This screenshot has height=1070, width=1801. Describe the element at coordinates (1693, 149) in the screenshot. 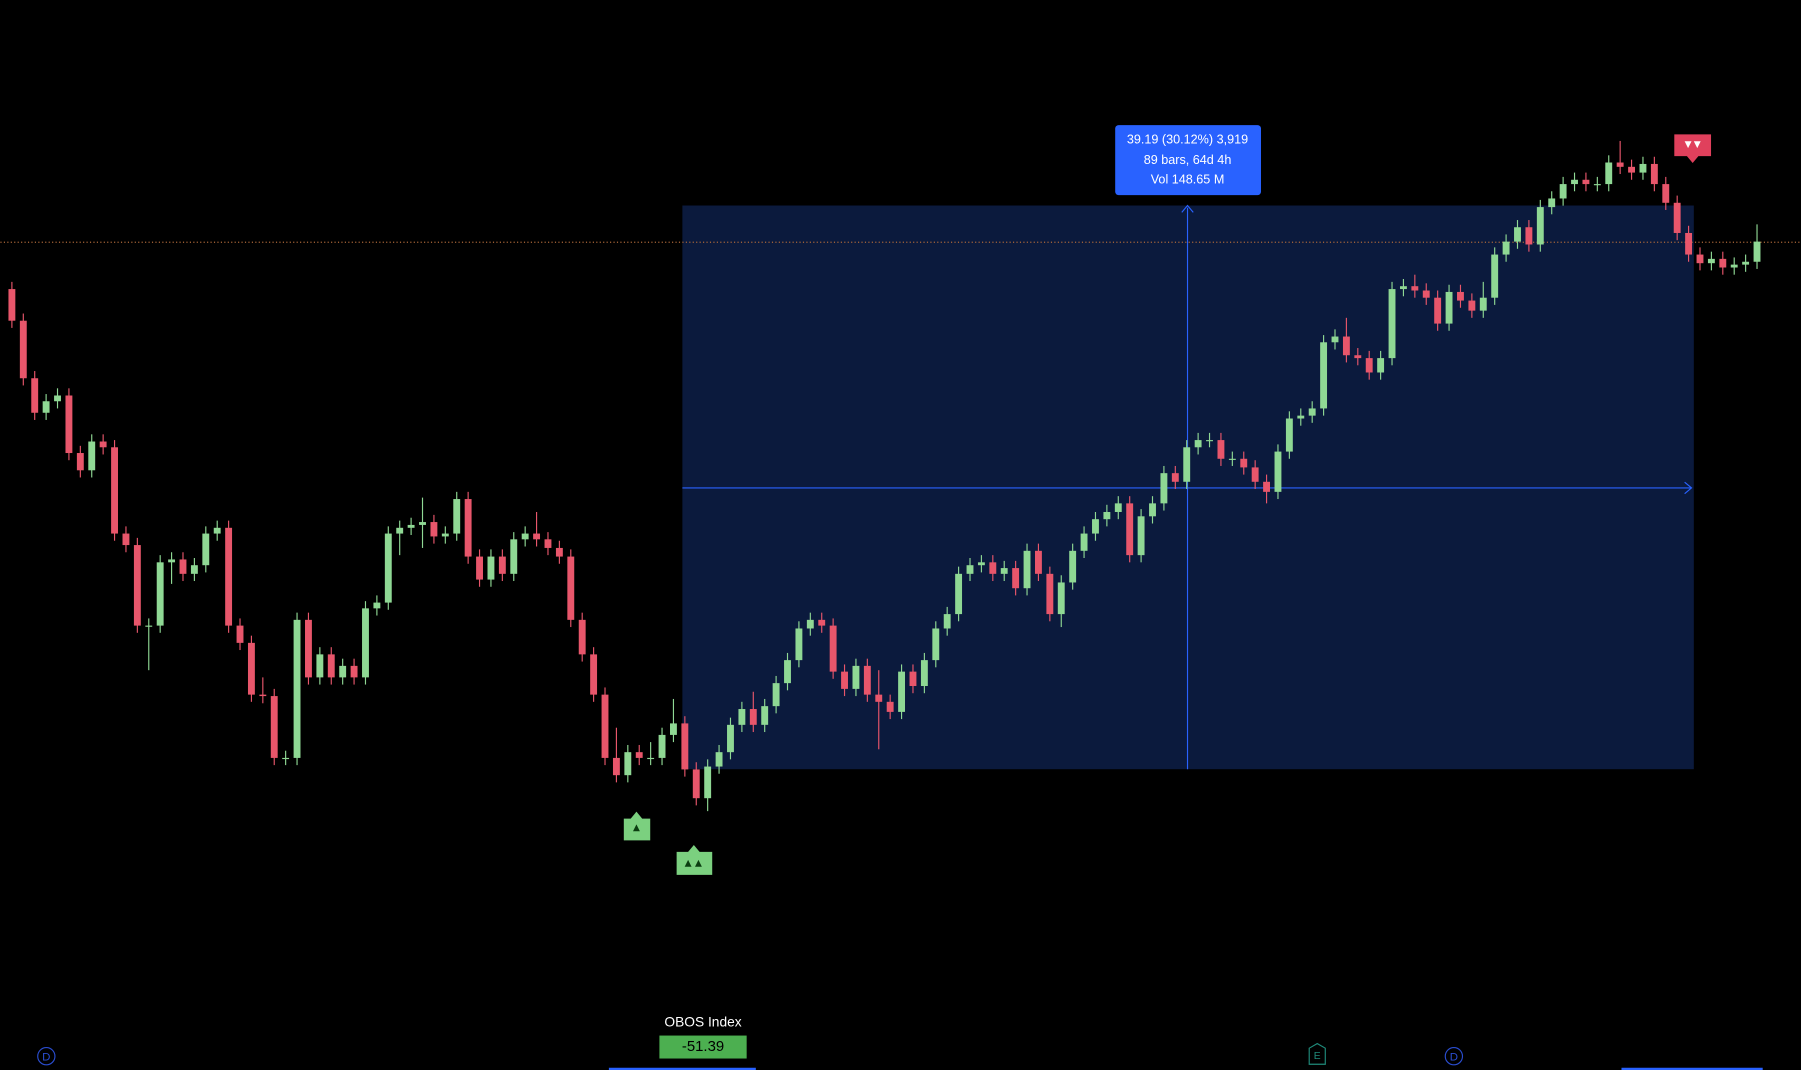

I see `strong-sell-signal` at that location.